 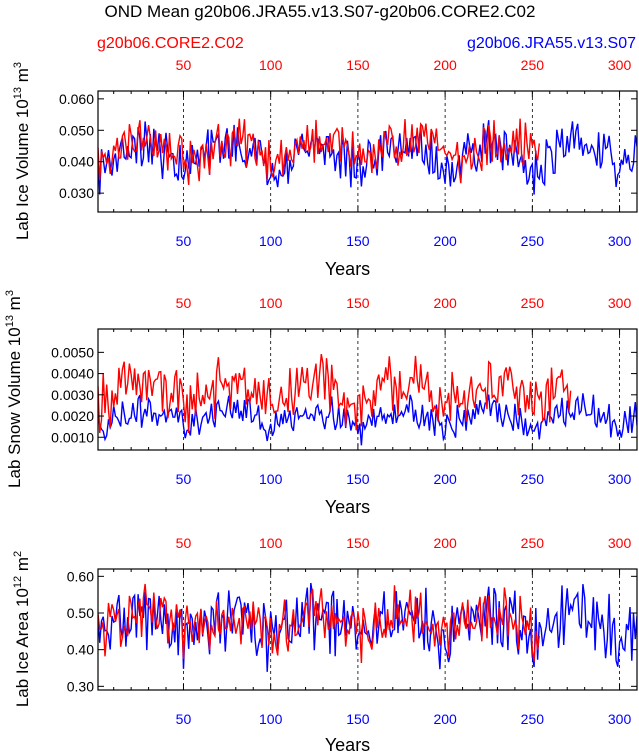 What do you see at coordinates (72, 416) in the screenshot?
I see `ytick-label: 0.0020` at bounding box center [72, 416].